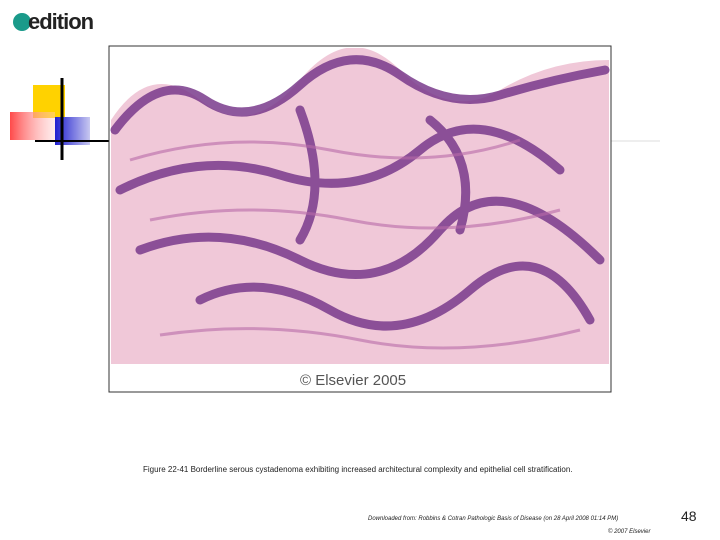 Image resolution: width=720 pixels, height=540 pixels. Describe the element at coordinates (32, 126) in the screenshot. I see `deco-square` at that location.